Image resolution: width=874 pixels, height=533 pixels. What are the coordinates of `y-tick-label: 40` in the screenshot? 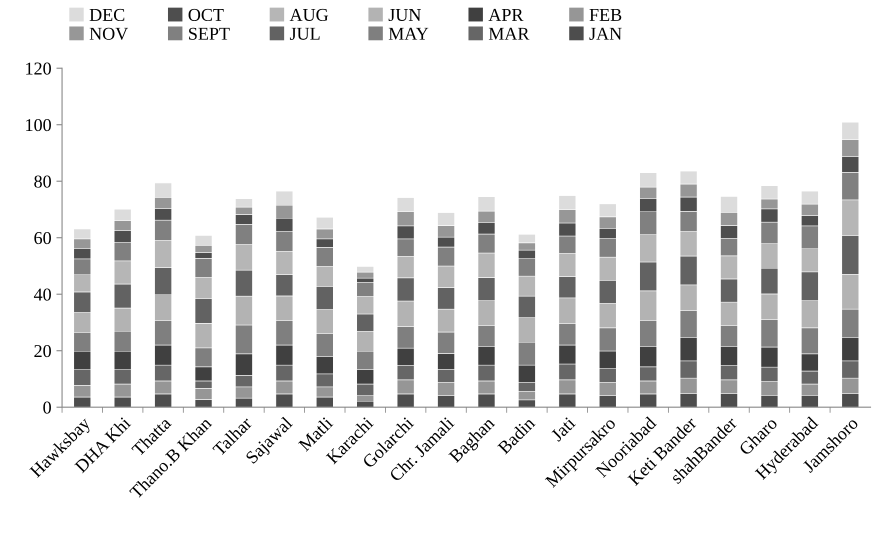 It's located at (42, 294).